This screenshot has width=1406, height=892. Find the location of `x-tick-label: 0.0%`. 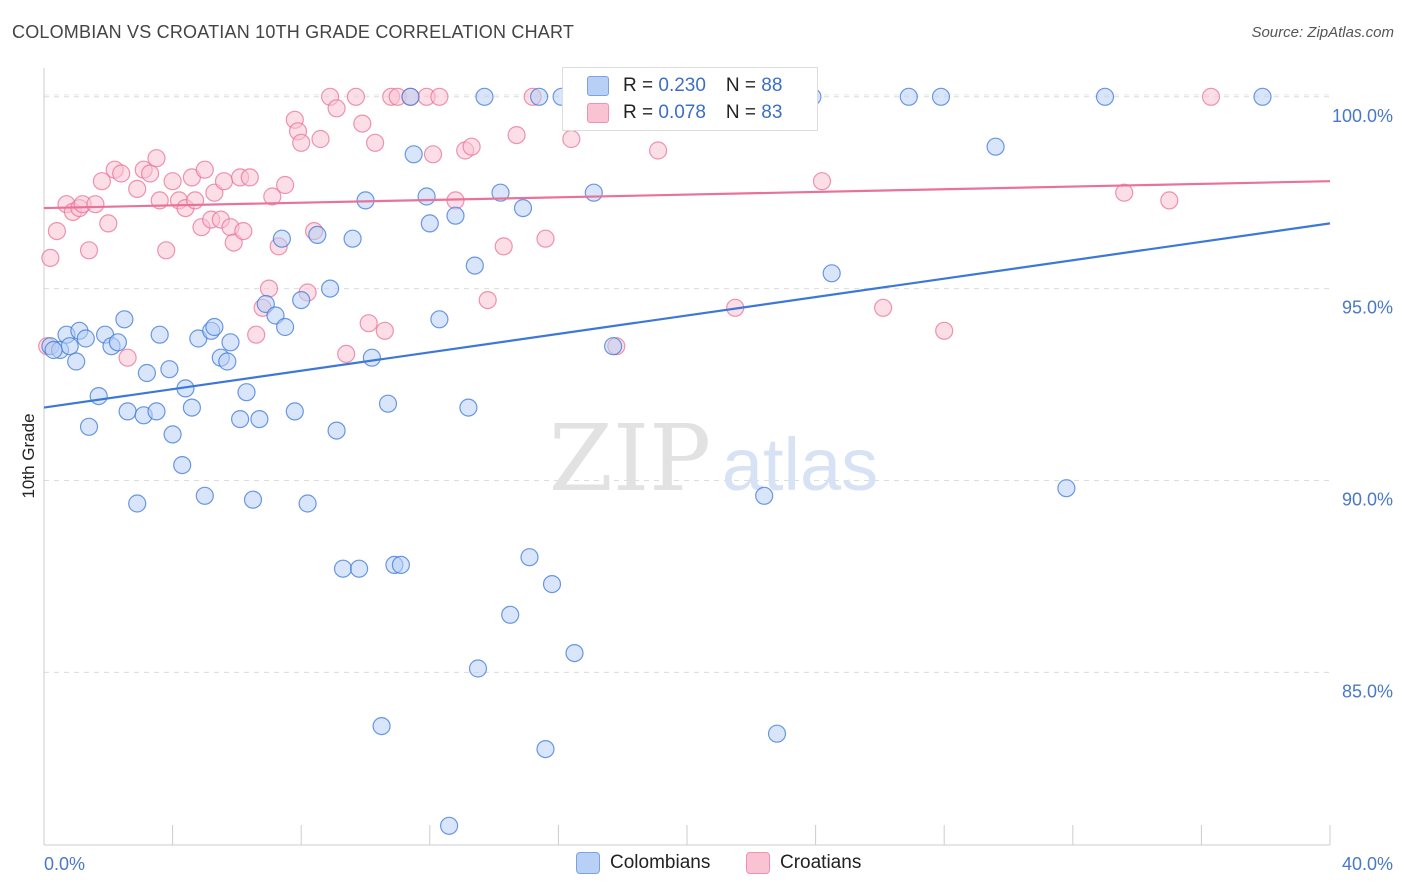

x-tick-label: 0.0% is located at coordinates (64, 864).